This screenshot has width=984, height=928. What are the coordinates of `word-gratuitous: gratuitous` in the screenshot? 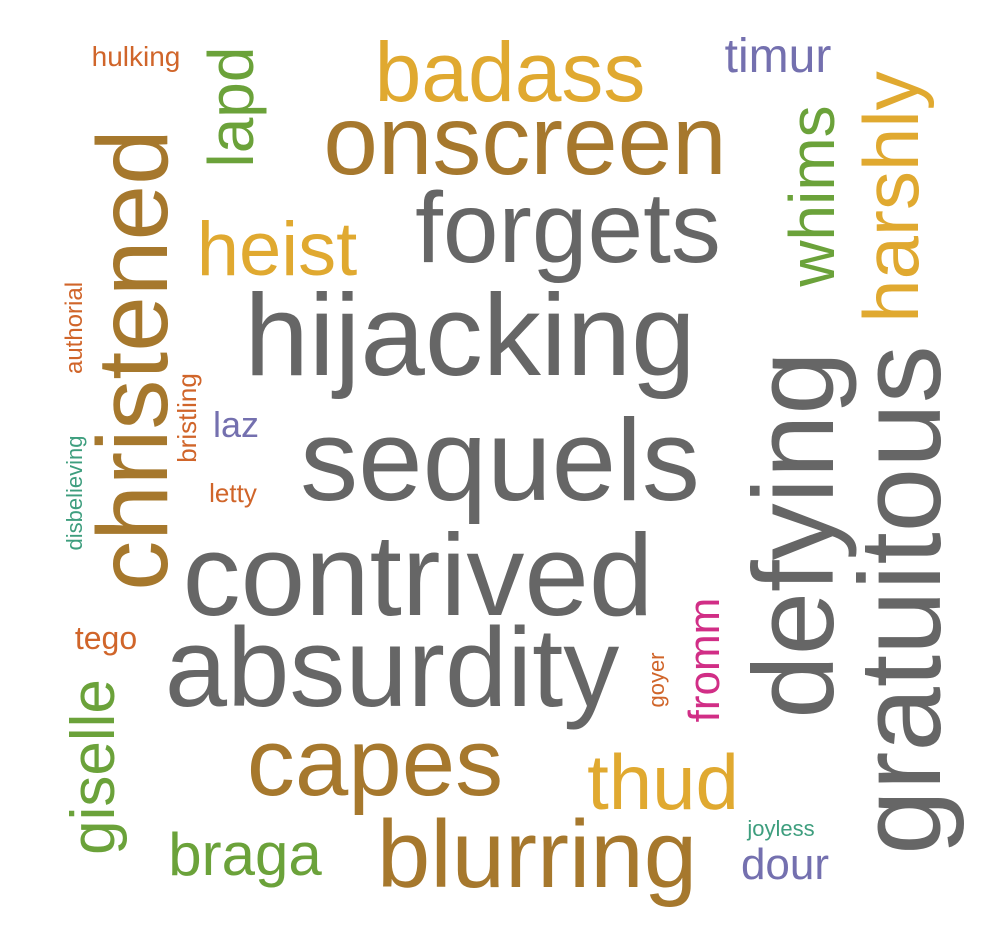 It's located at (900, 600).